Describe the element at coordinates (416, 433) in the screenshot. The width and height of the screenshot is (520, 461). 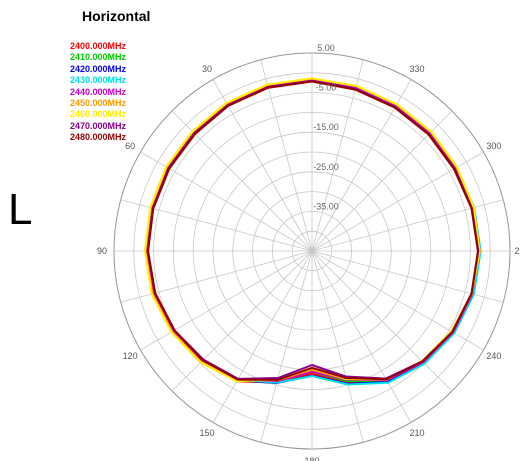
I see `angle-tick-label: 210` at that location.